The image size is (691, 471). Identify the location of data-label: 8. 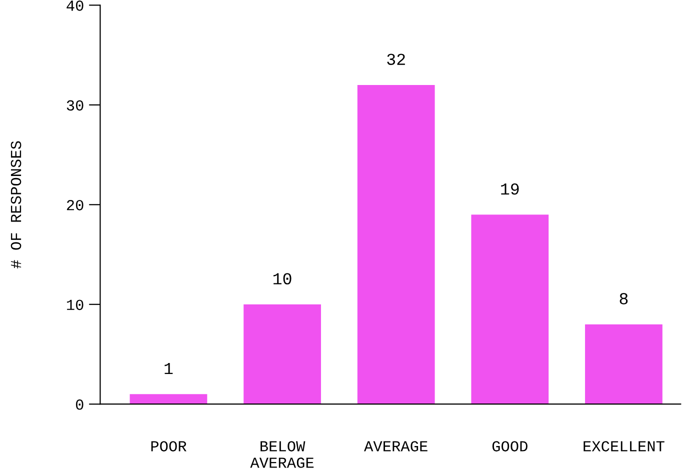
(624, 298).